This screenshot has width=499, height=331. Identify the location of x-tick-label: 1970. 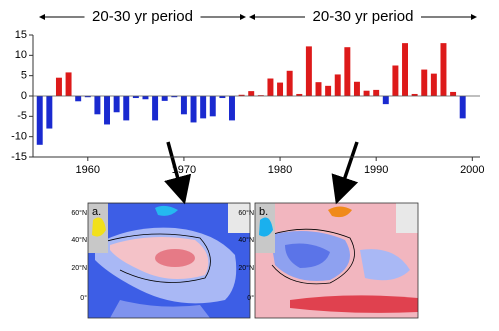
(184, 170).